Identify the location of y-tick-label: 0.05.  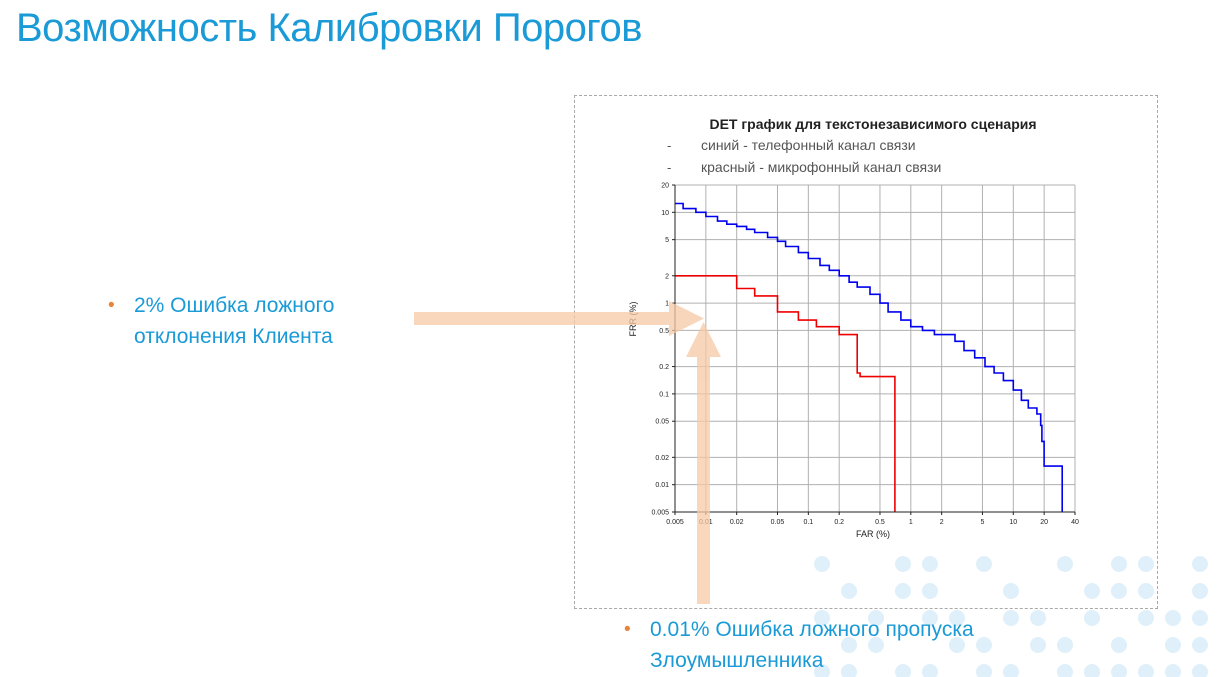
(662, 422).